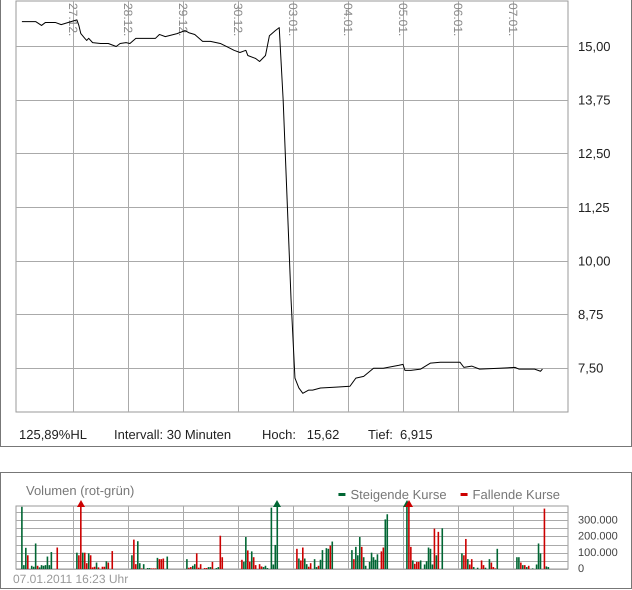  What do you see at coordinates (237, 19) in the screenshot?
I see `x-tick-label: 30.12.` at bounding box center [237, 19].